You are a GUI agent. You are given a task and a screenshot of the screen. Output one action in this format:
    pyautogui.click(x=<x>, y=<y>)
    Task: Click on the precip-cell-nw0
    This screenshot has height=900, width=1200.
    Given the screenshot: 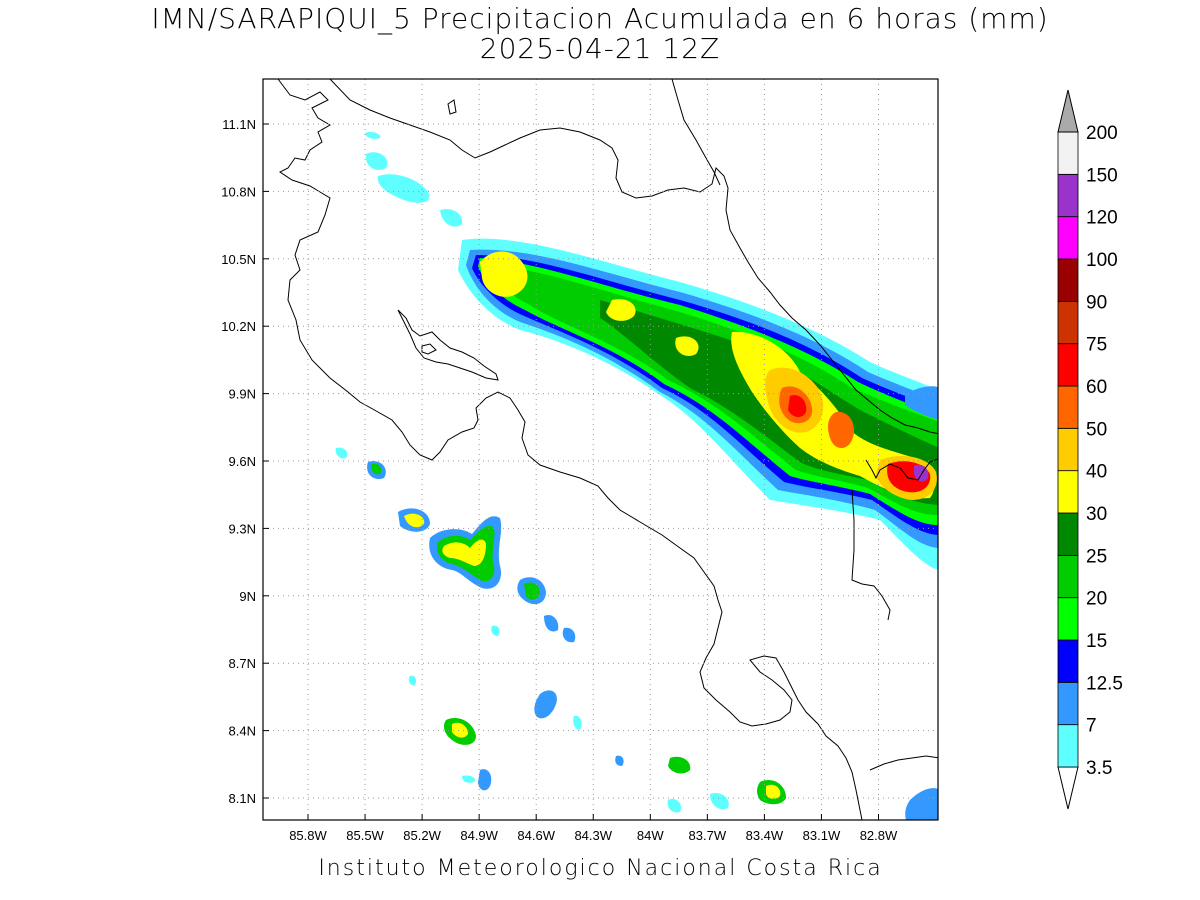 What is the action you would take?
    pyautogui.click(x=373, y=135)
    